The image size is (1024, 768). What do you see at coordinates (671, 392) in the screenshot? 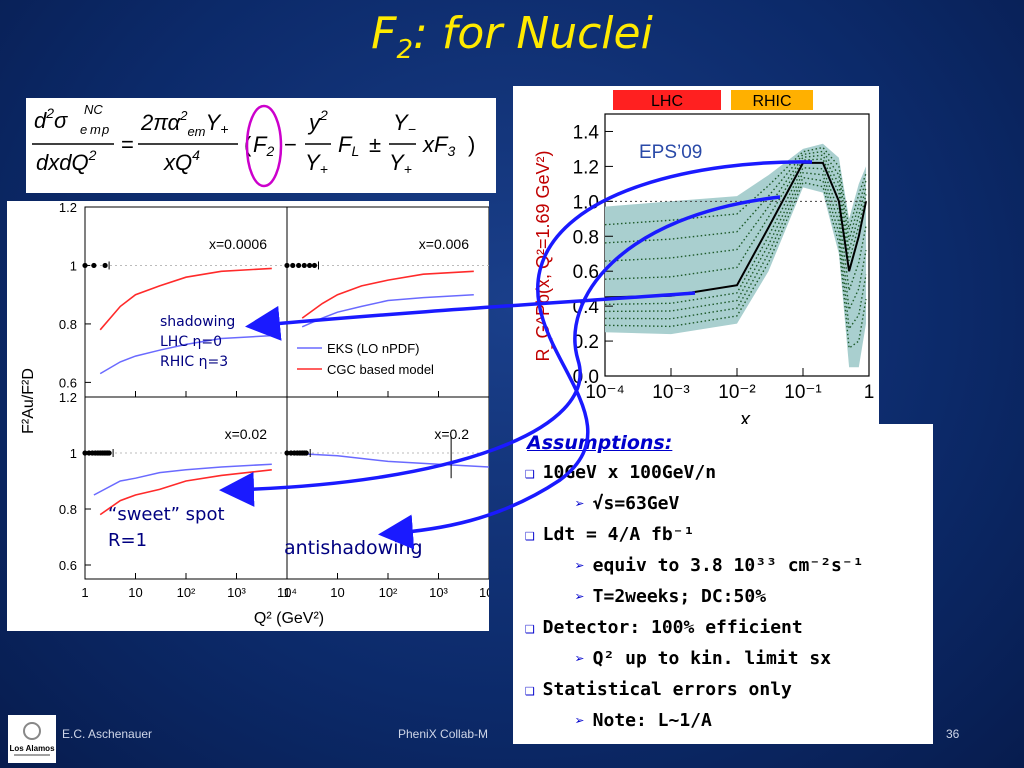
I see `x-tick-label: 10⁻³` at bounding box center [671, 392].